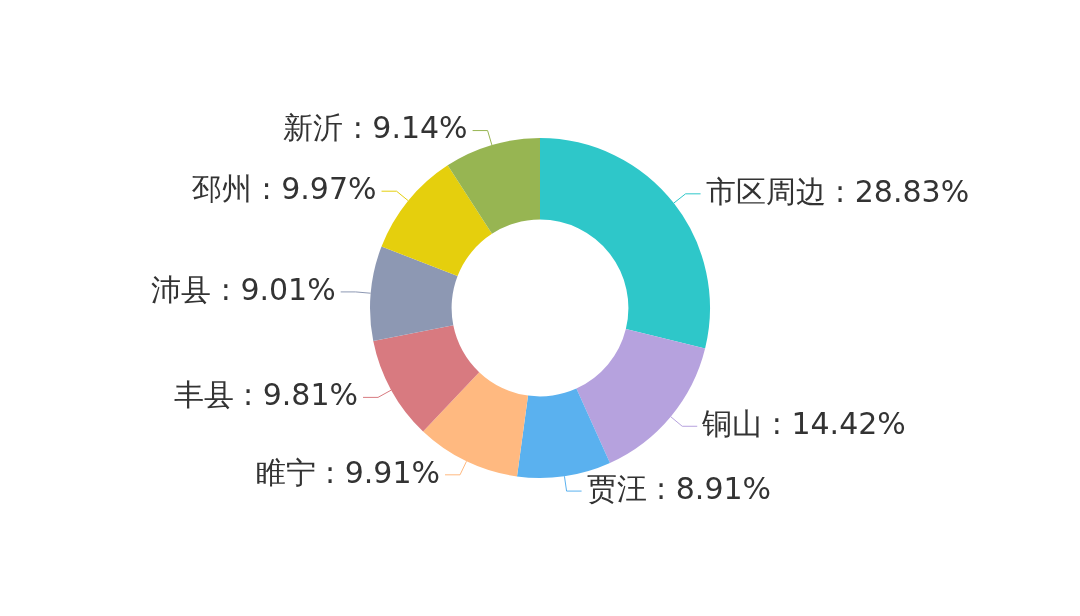  What do you see at coordinates (803, 424) in the screenshot?
I see `slice-label: 铜山 : 14.42%` at bounding box center [803, 424].